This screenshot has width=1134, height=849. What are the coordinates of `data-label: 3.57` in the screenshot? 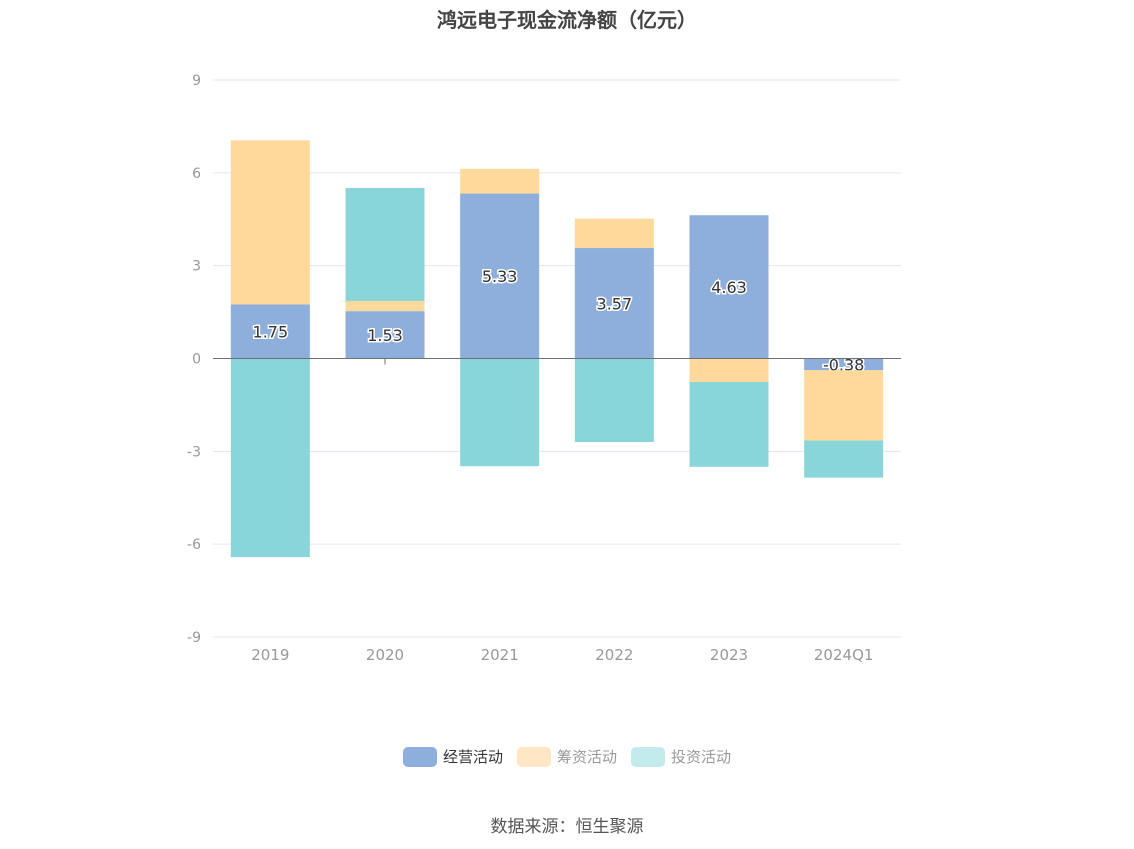 It's located at (615, 303).